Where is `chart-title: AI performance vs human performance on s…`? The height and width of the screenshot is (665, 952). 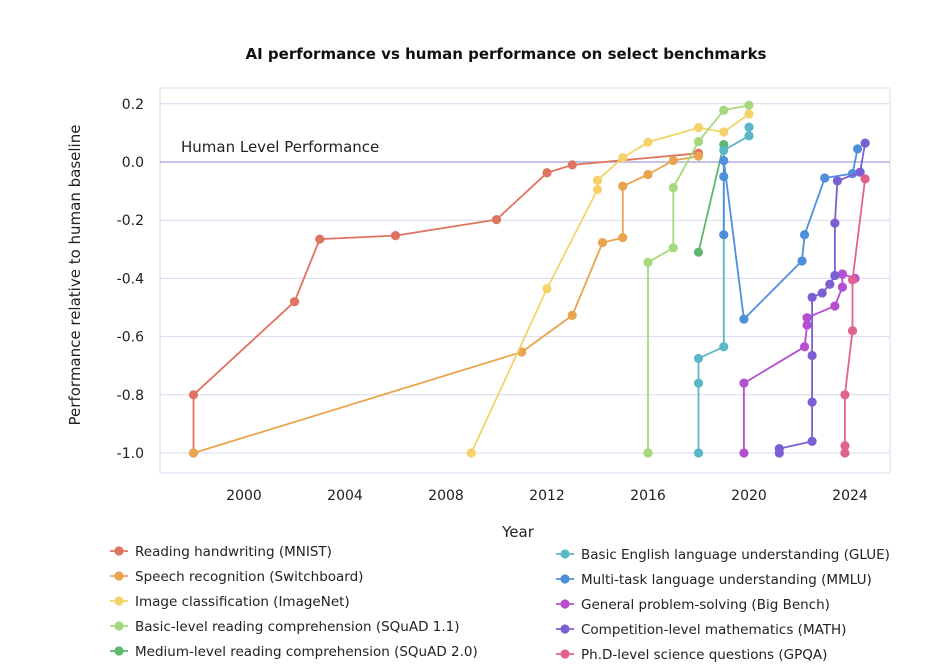 chart-title: AI performance vs human performance on s… is located at coordinates (506, 54).